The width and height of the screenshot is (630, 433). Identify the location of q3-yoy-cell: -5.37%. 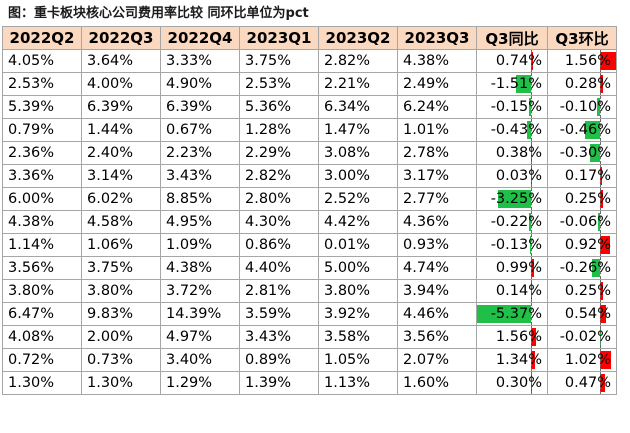
(512, 314).